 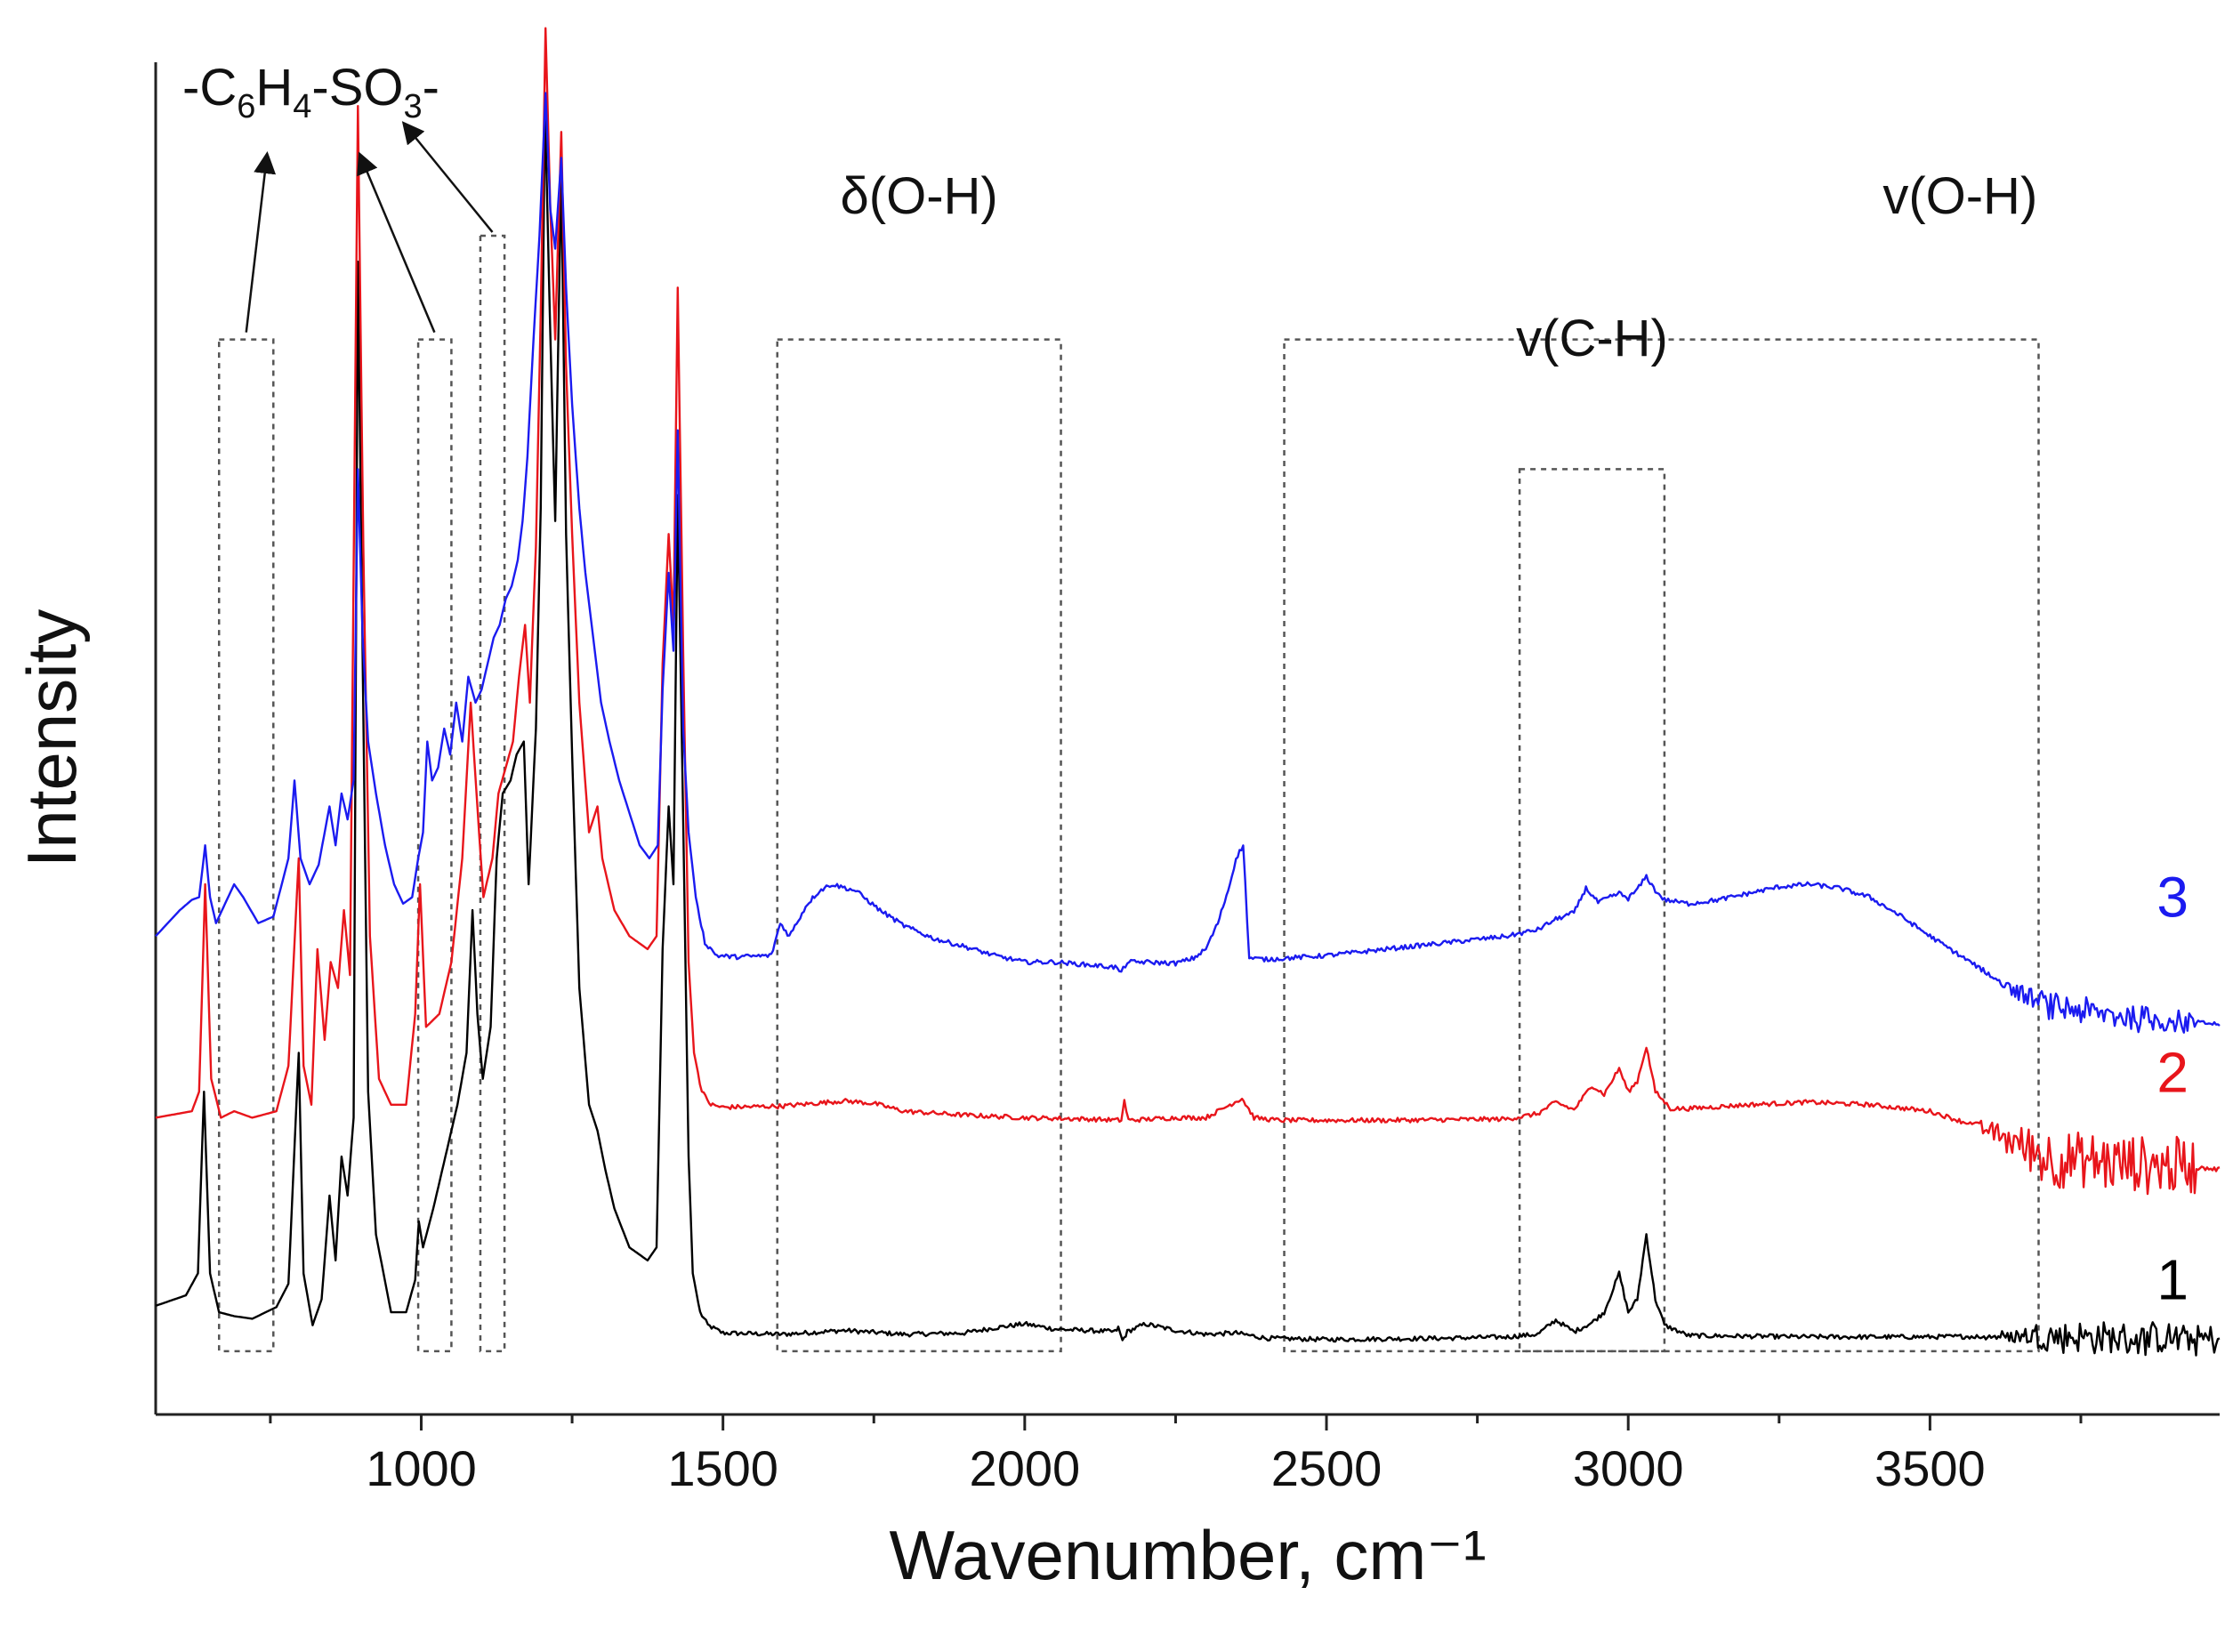 I want to click on series-labels: 1 2 3, so click(x=2172, y=1089).